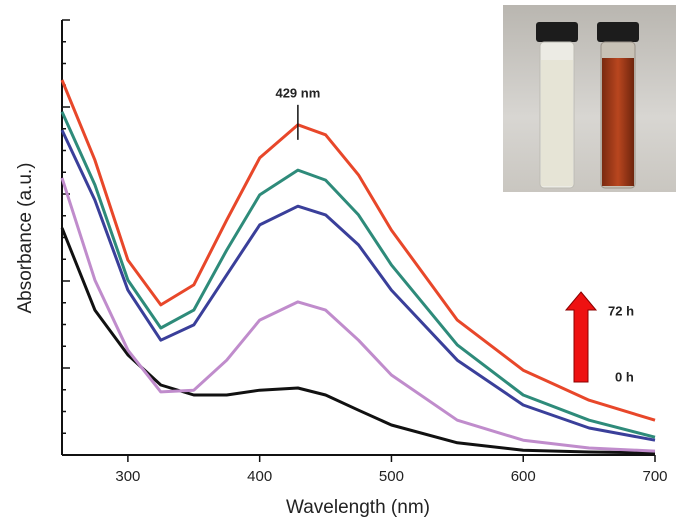 The image size is (681, 523). What do you see at coordinates (391, 476) in the screenshot?
I see `x-tick-label: 500` at bounding box center [391, 476].